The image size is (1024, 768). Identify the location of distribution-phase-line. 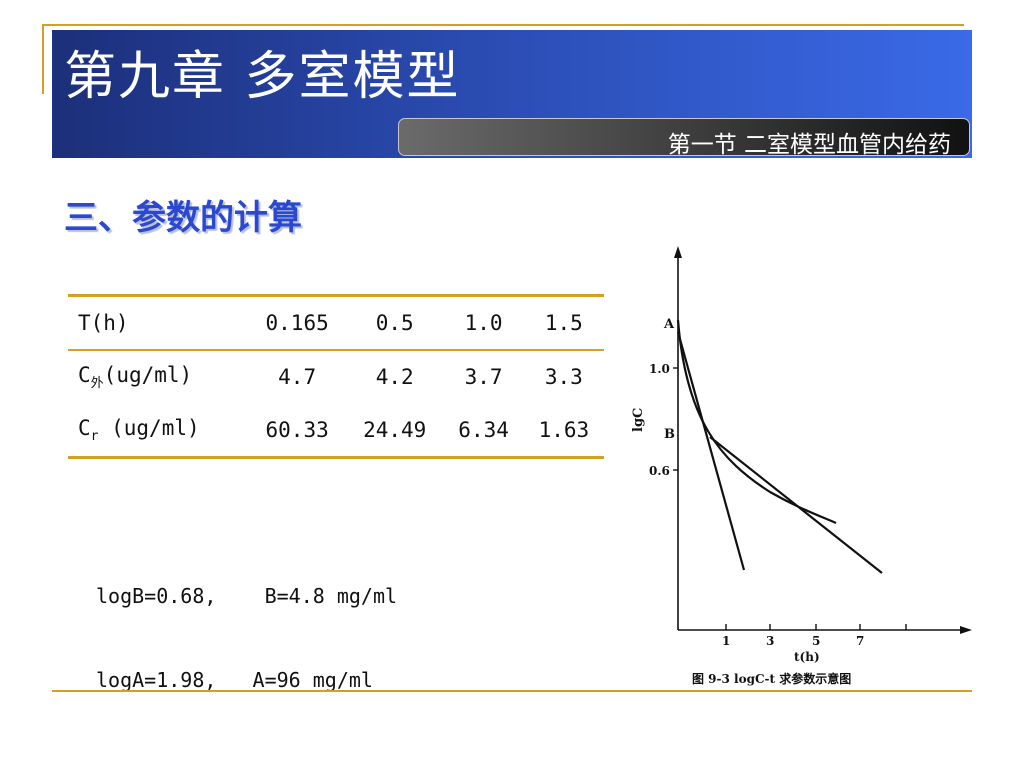
(711, 451).